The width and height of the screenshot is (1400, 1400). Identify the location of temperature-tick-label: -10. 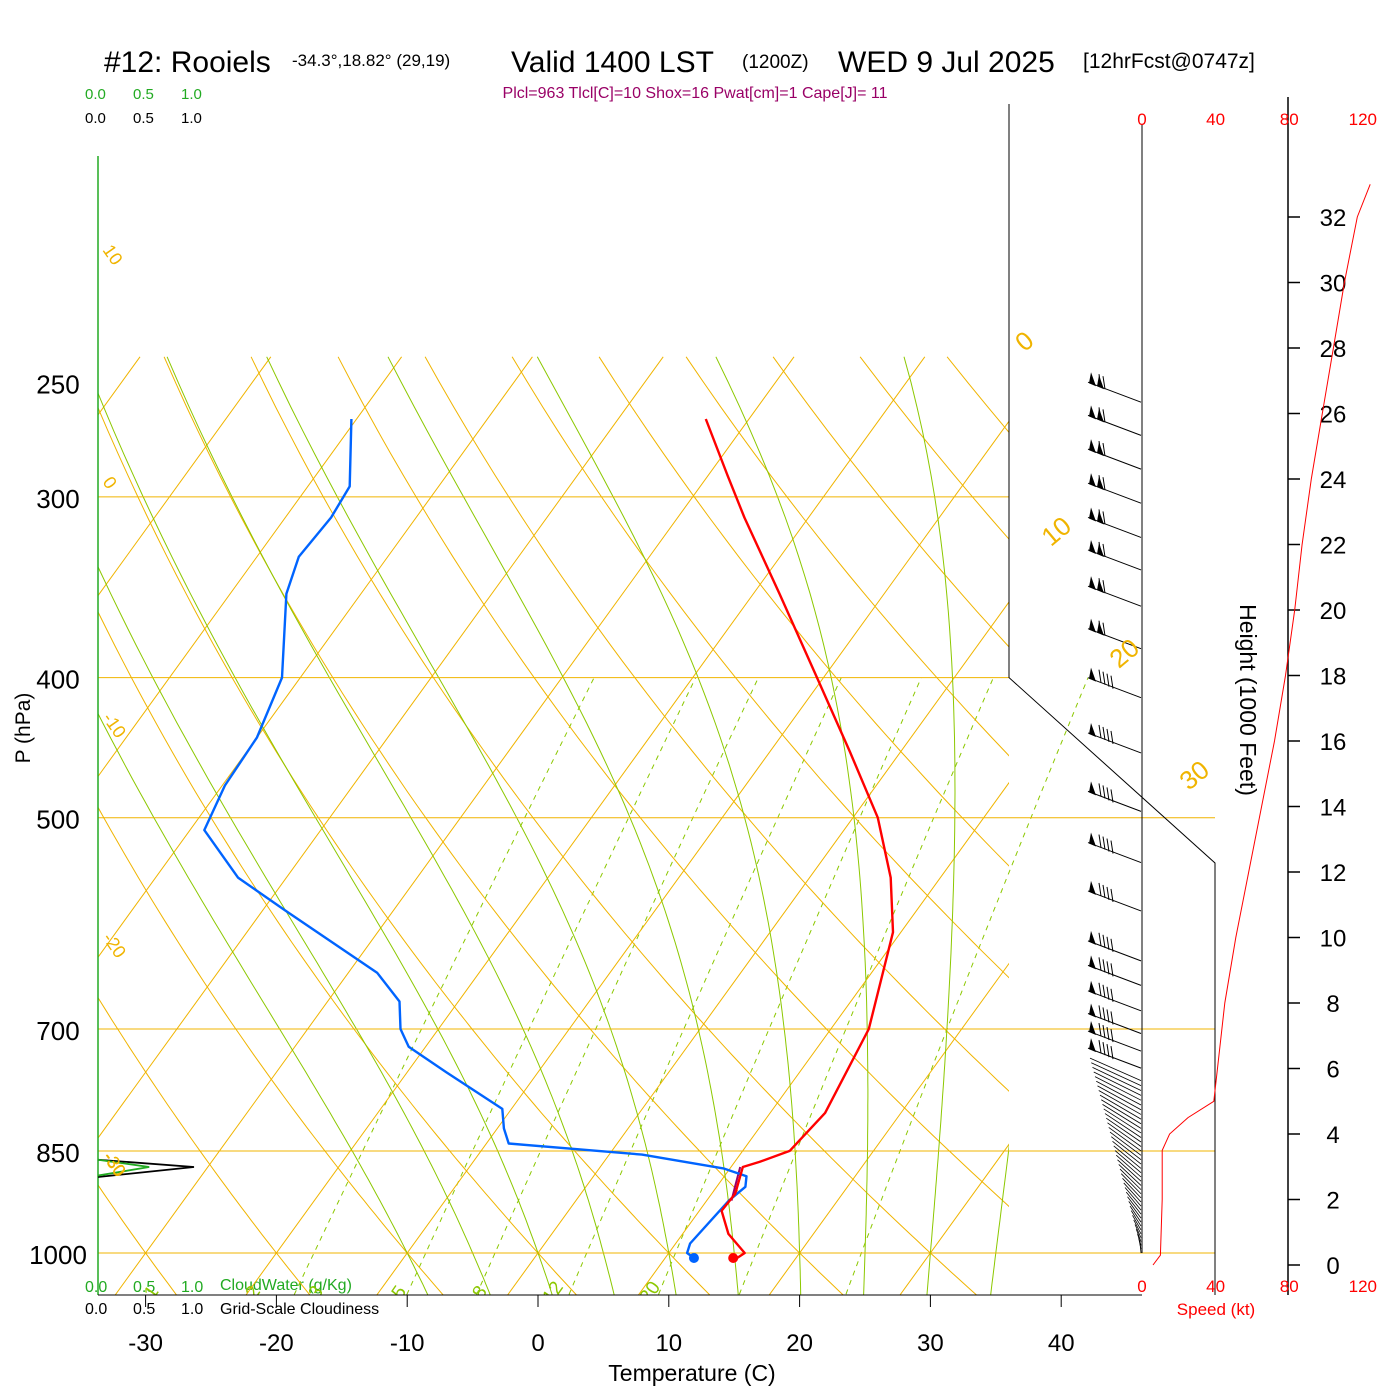
(407, 1343).